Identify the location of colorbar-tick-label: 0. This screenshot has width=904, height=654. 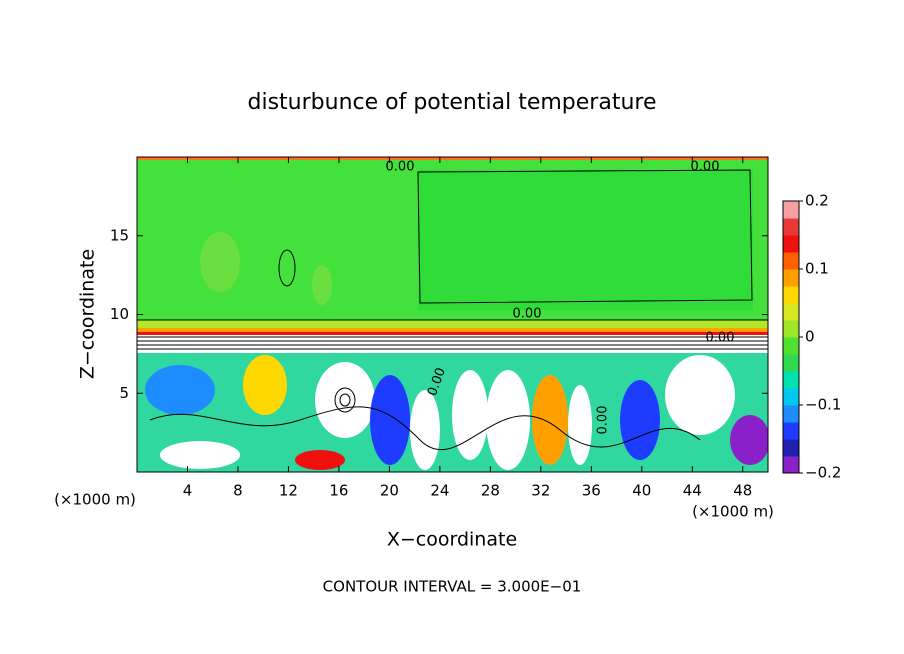
(810, 337).